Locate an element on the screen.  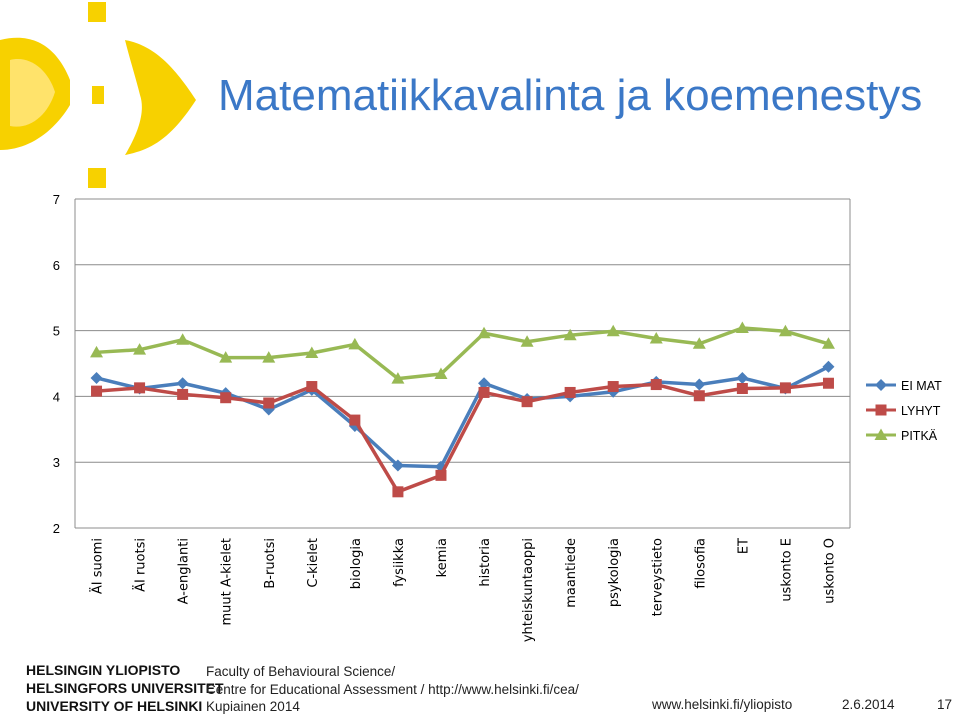
x-tick-label: terveystieto is located at coordinates (657, 577).